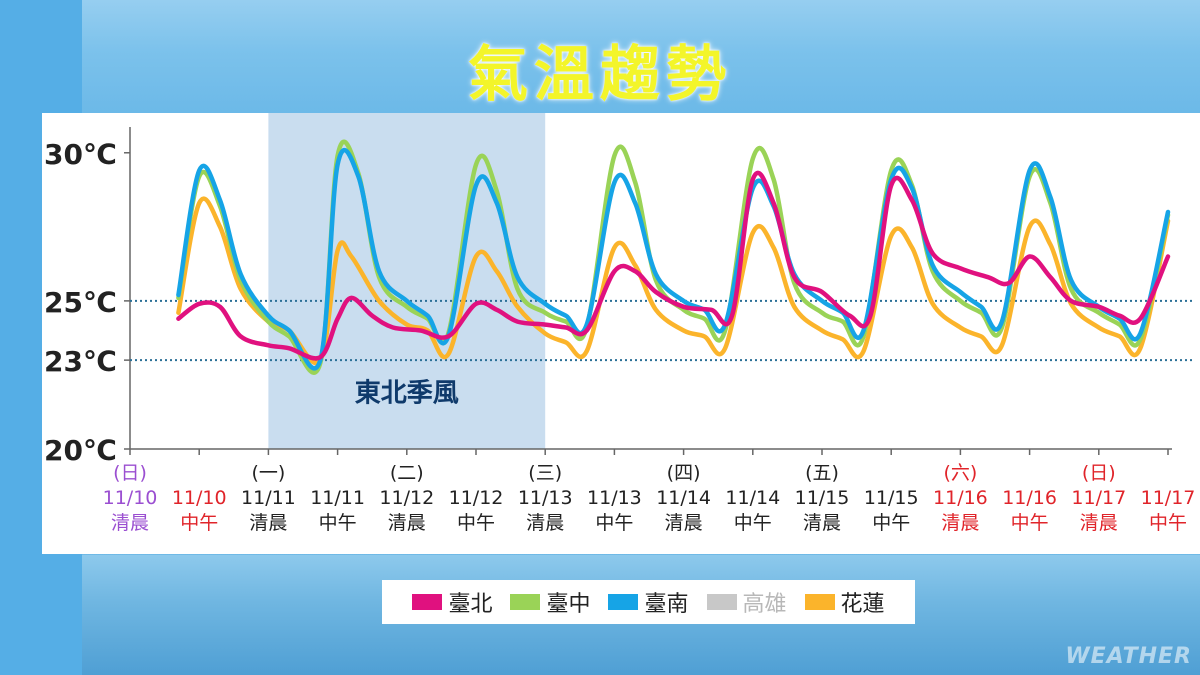 This screenshot has width=1200, height=675. What do you see at coordinates (407, 473) in the screenshot?
I see `x-label-day: (二)` at bounding box center [407, 473].